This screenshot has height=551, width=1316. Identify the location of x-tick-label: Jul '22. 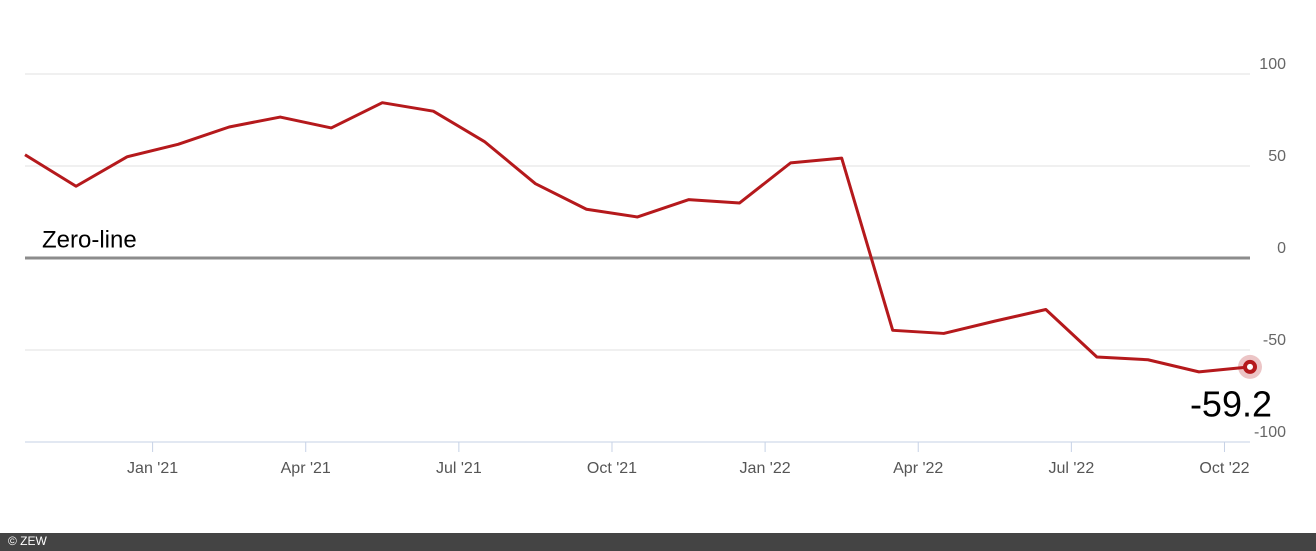
(1071, 468).